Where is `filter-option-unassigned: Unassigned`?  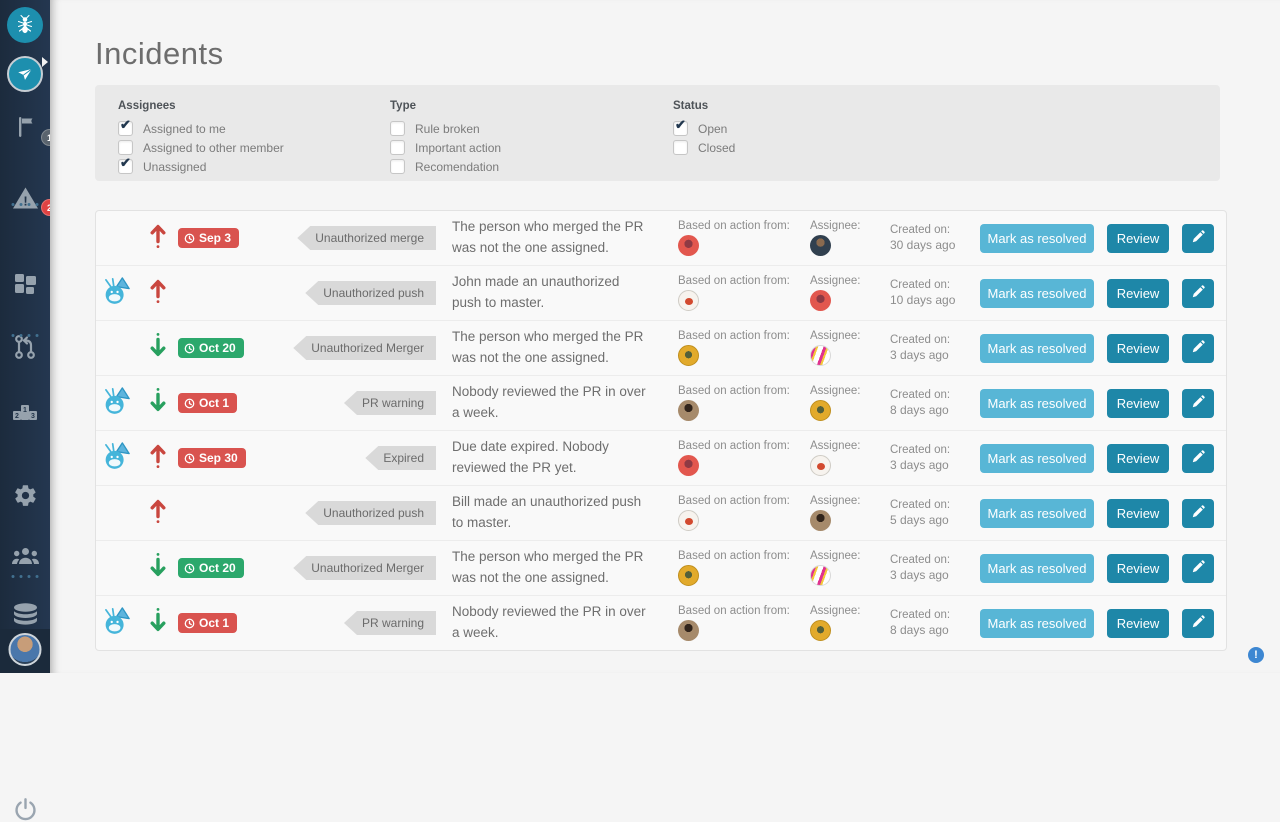 filter-option-unassigned: Unassigned is located at coordinates (254, 164).